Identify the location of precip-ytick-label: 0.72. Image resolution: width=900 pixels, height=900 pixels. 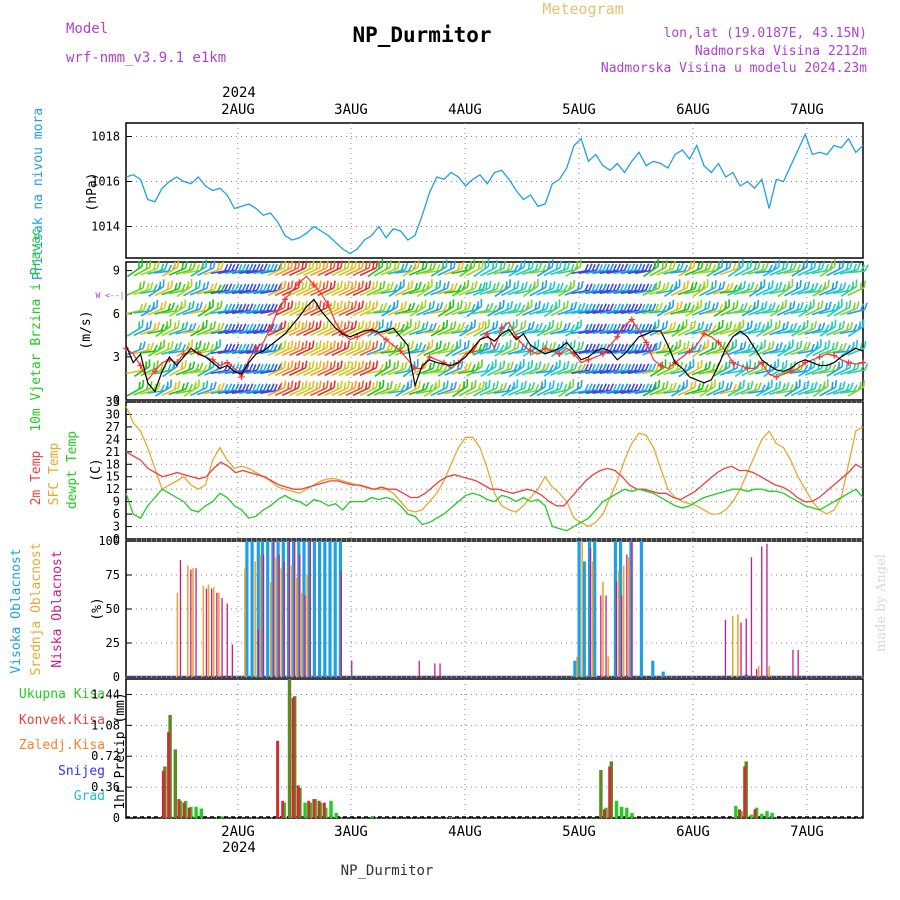
(105, 756).